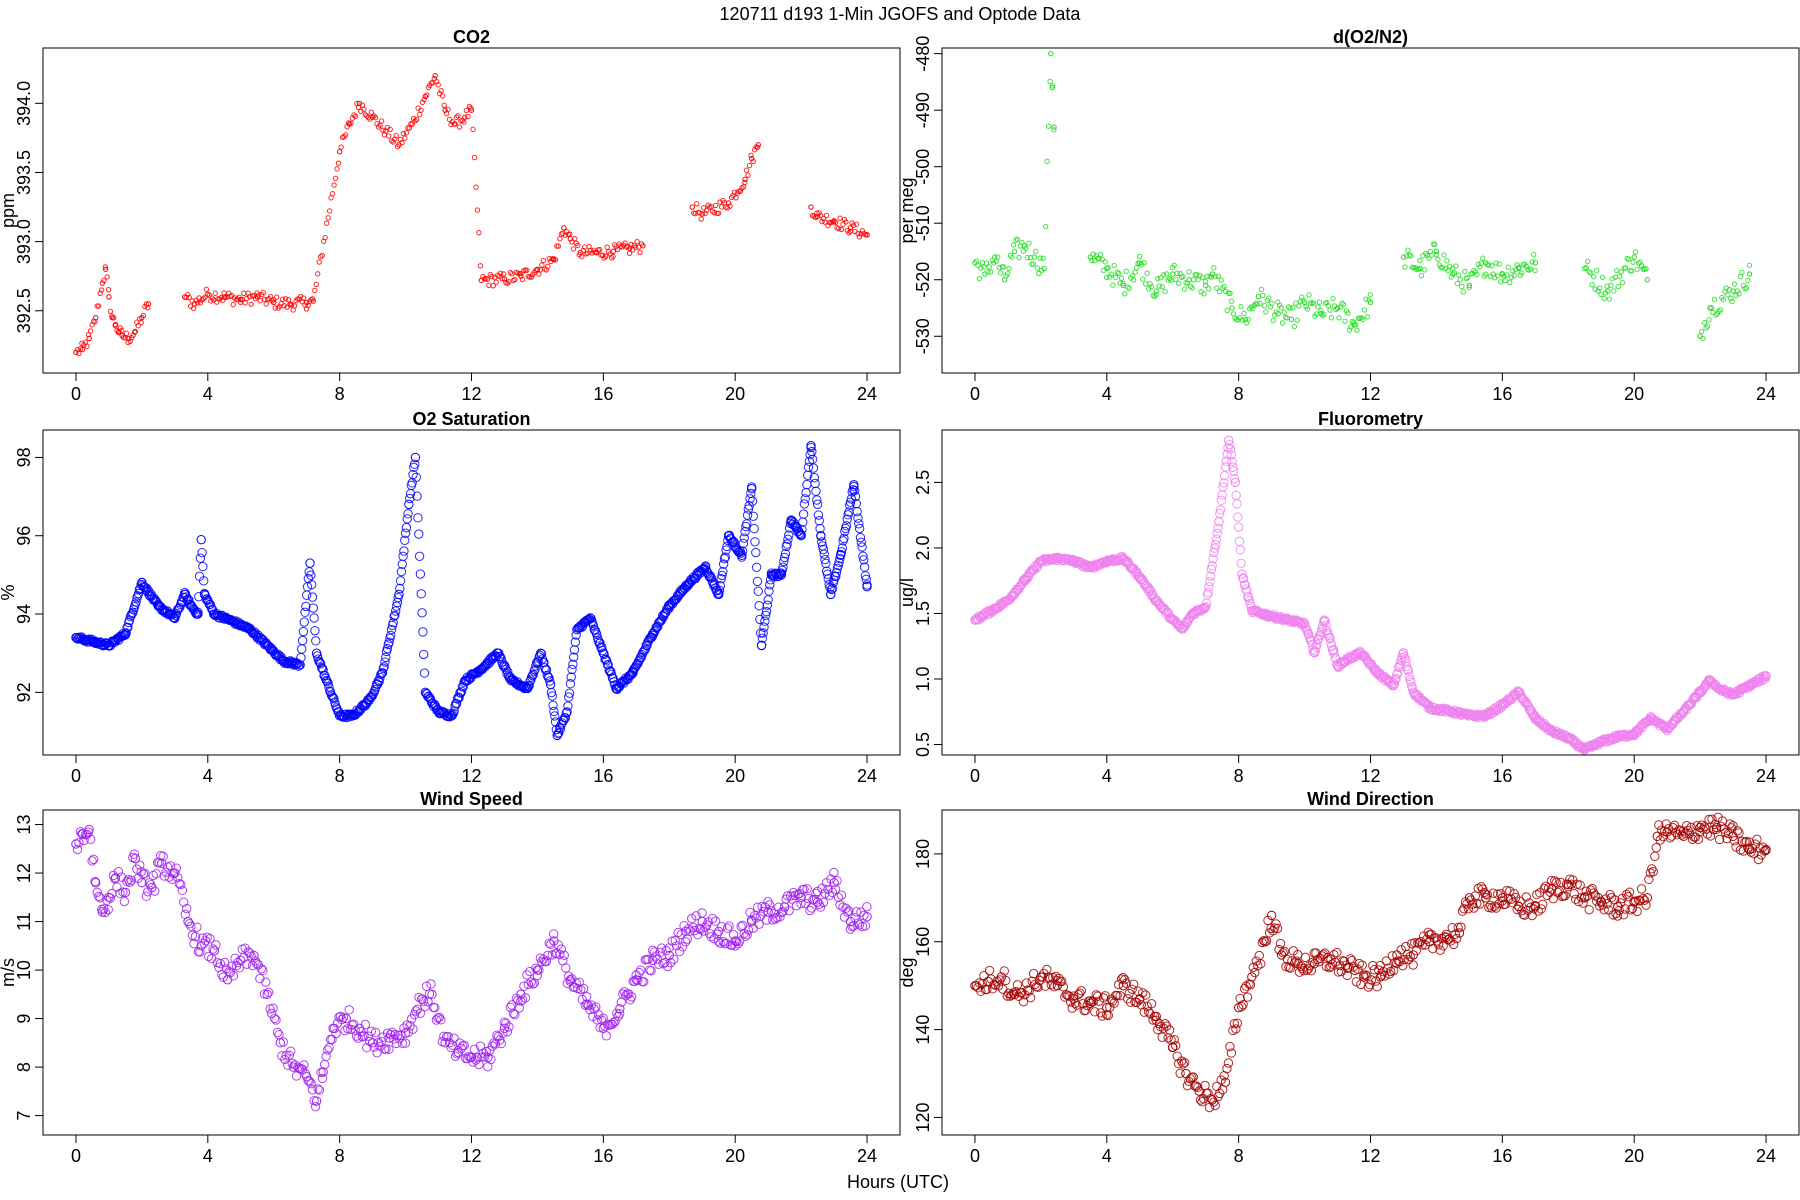 This screenshot has width=1800, height=1200. What do you see at coordinates (923, 744) in the screenshot?
I see `y-tick-label: 0.5` at bounding box center [923, 744].